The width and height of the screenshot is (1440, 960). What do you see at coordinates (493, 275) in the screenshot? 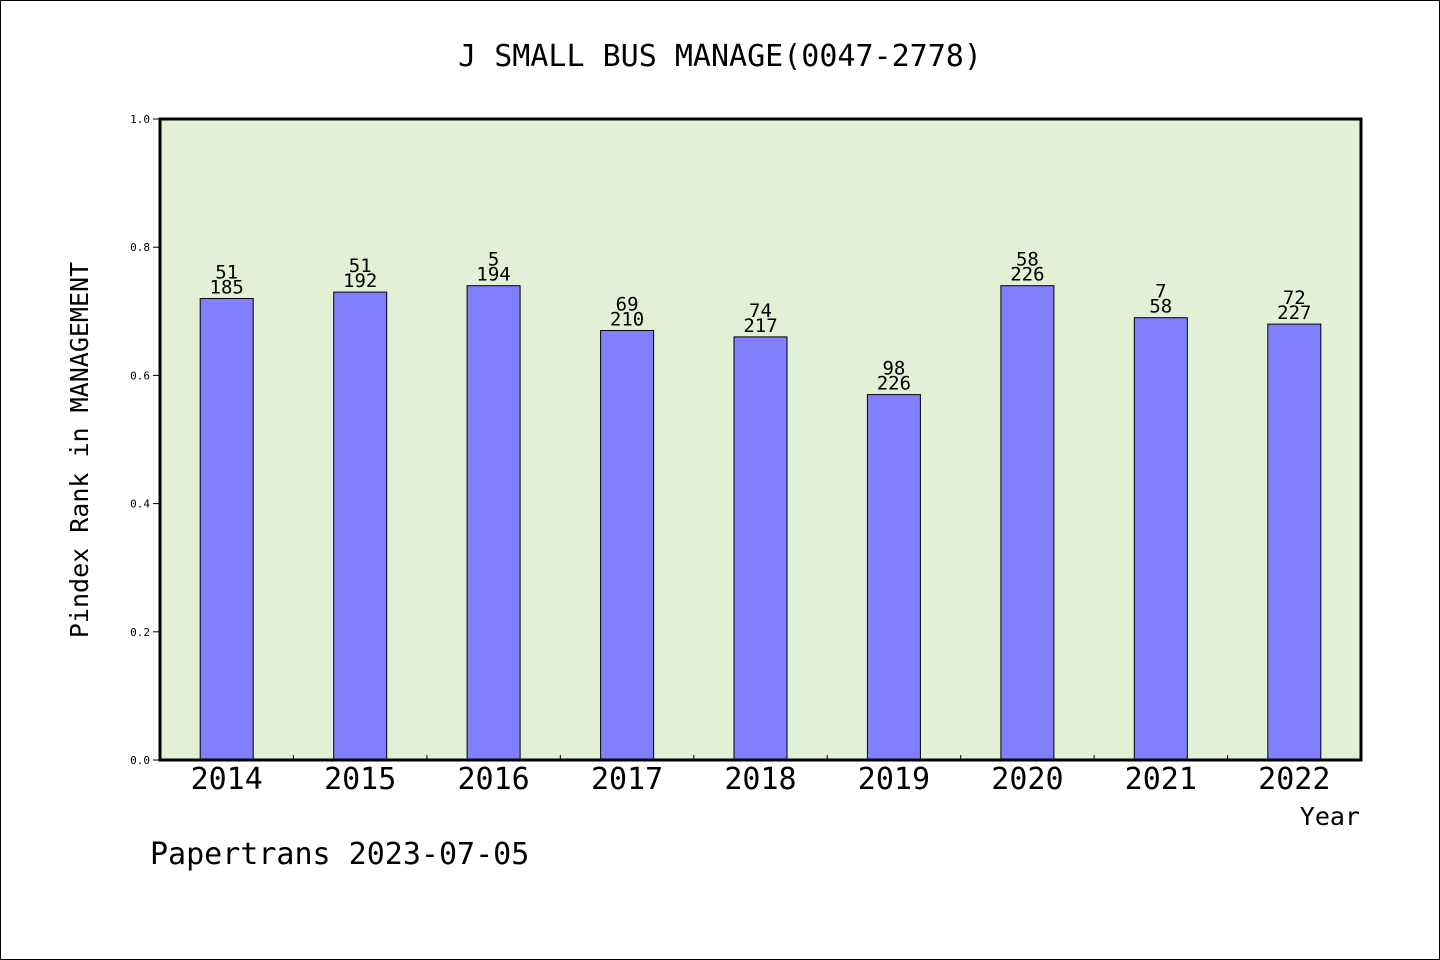
I see `bar-label-bottom: 194` at bounding box center [493, 275].